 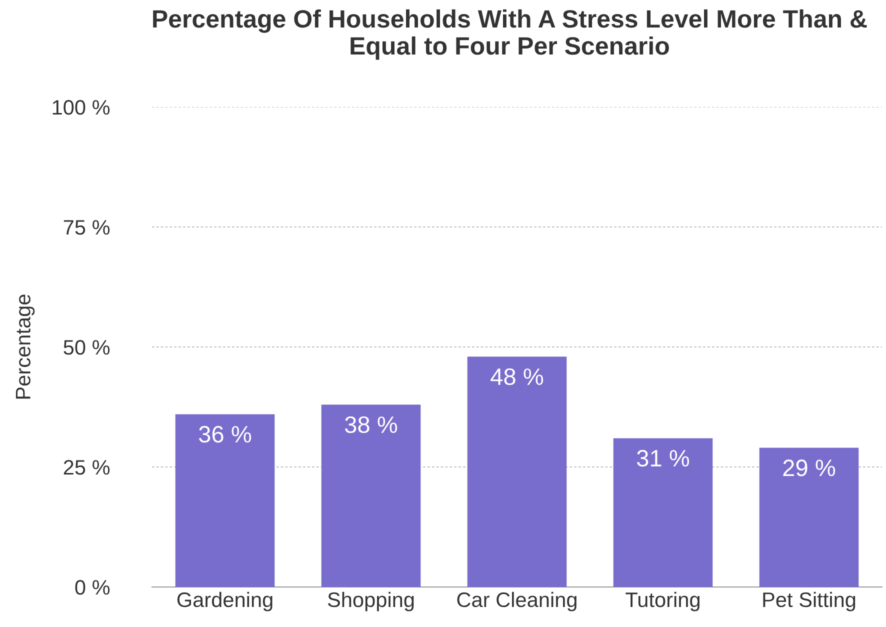 I want to click on y-tick-label: 0 %, so click(x=92, y=587).